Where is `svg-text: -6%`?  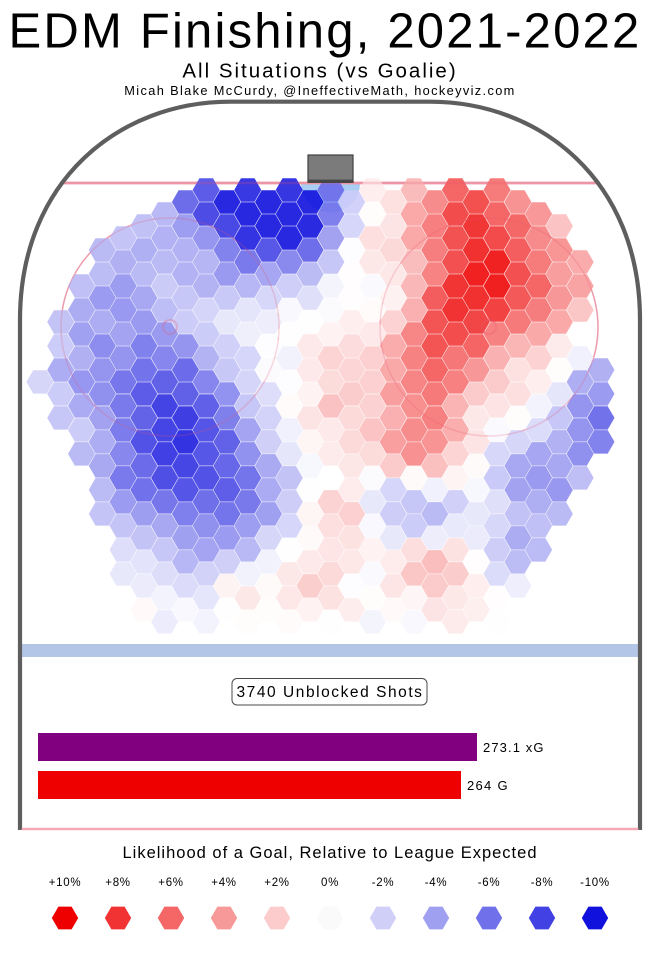
svg-text: -6% is located at coordinates (489, 883).